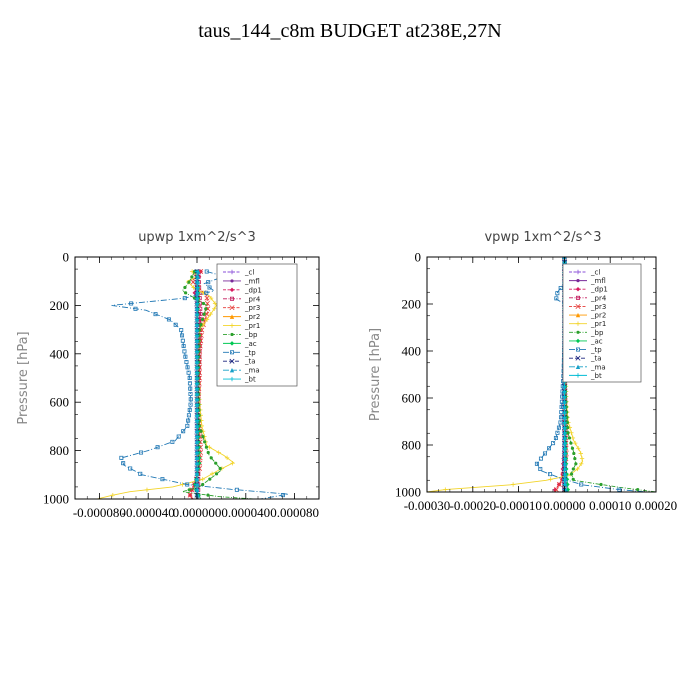 The image size is (700, 700). What do you see at coordinates (99, 512) in the screenshot?
I see `x-tick-label: -0.000080` at bounding box center [99, 512].